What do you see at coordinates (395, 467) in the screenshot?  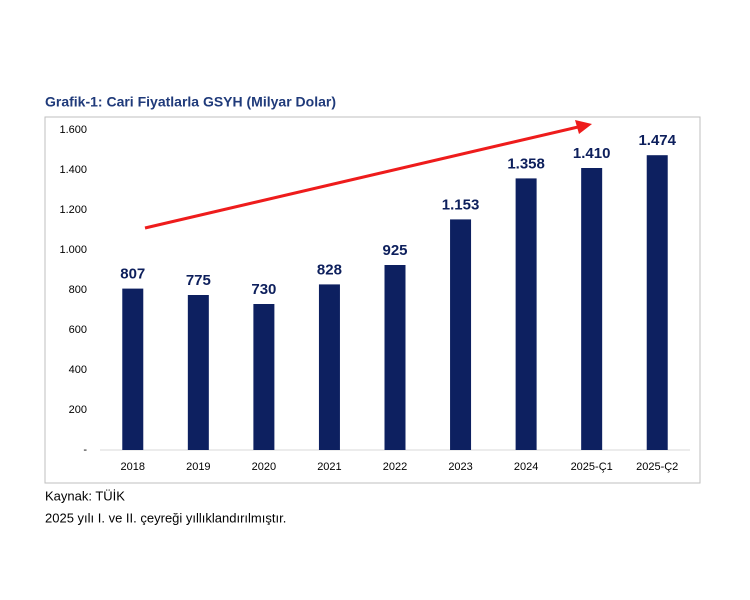 I see `x-tick-label: 2022` at bounding box center [395, 467].